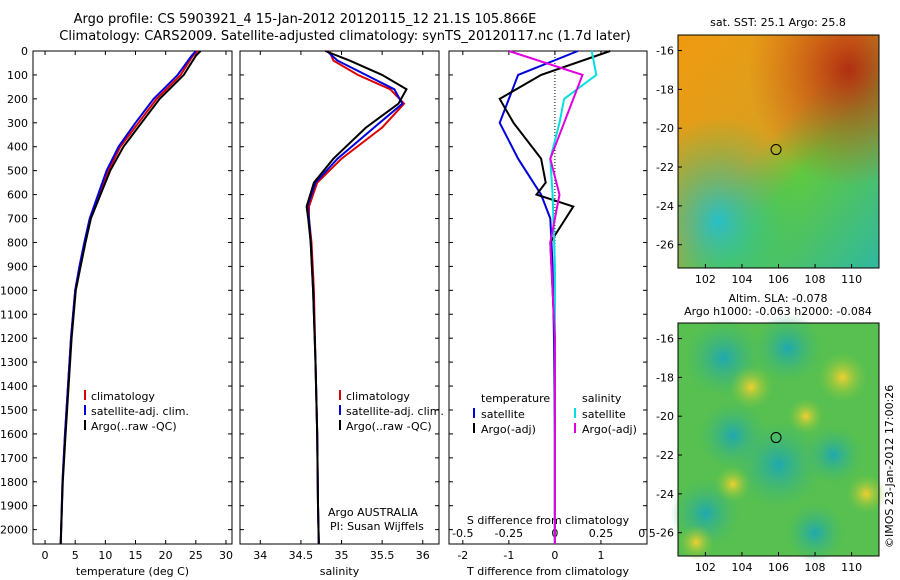 The height and width of the screenshot is (580, 900). Describe the element at coordinates (377, 526) in the screenshot. I see `annotation: PI: Susan Wijffels` at that location.